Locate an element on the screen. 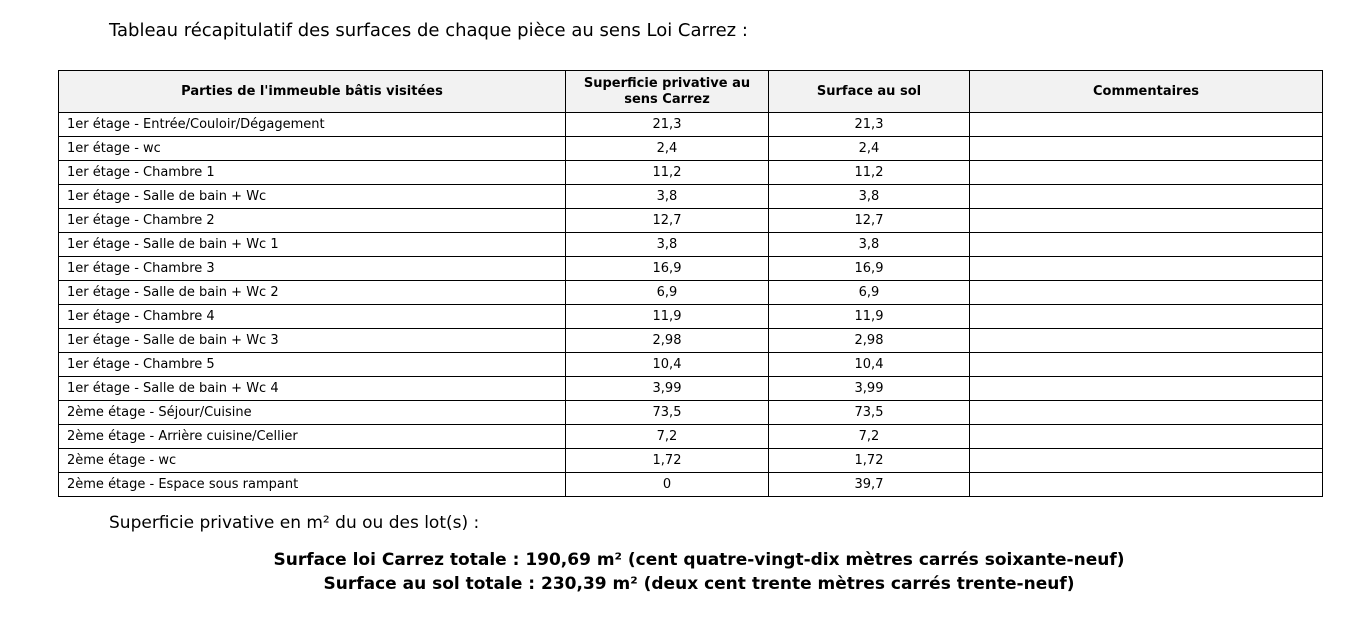  cell-surface-sol: 39,7 is located at coordinates (869, 484).